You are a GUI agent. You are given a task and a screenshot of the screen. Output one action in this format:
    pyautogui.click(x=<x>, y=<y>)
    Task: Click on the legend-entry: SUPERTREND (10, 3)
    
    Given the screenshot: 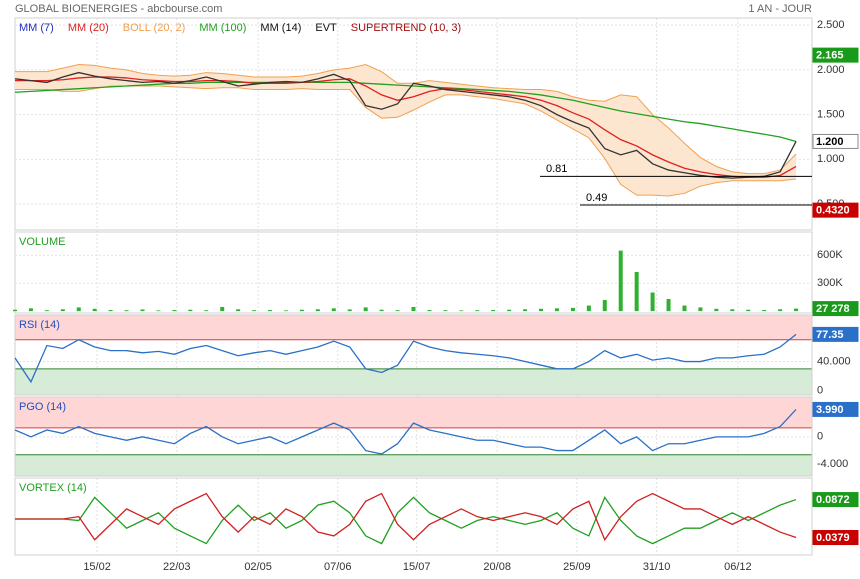 What is the action you would take?
    pyautogui.click(x=406, y=28)
    